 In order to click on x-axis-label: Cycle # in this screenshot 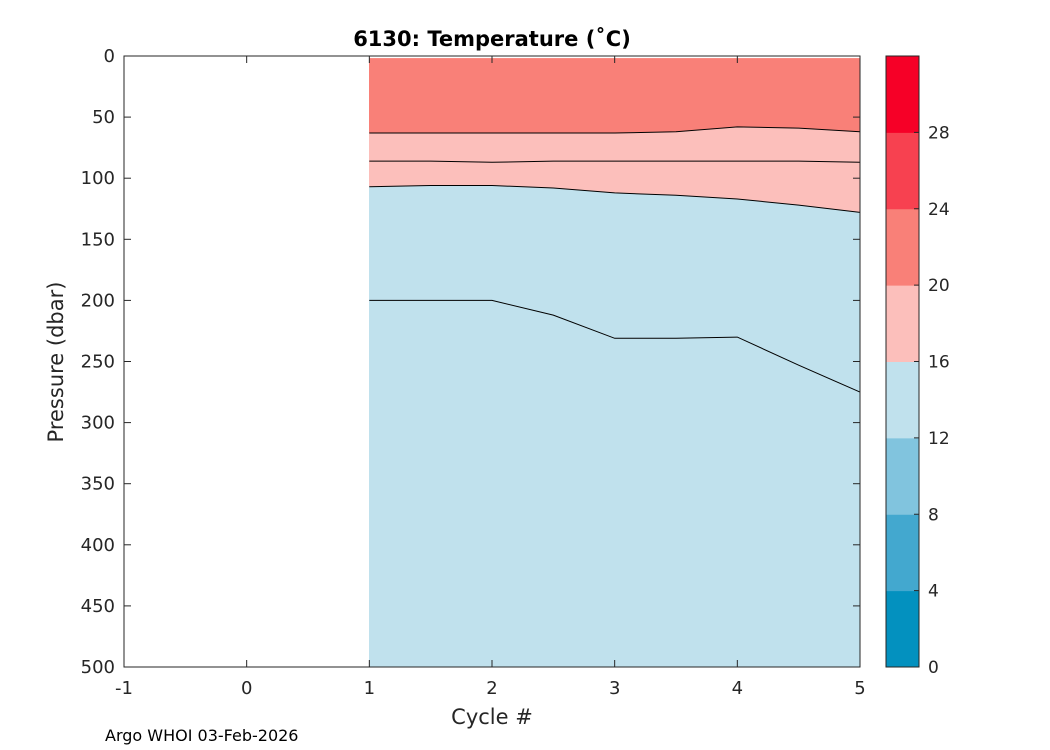, I will do `click(492, 717)`.